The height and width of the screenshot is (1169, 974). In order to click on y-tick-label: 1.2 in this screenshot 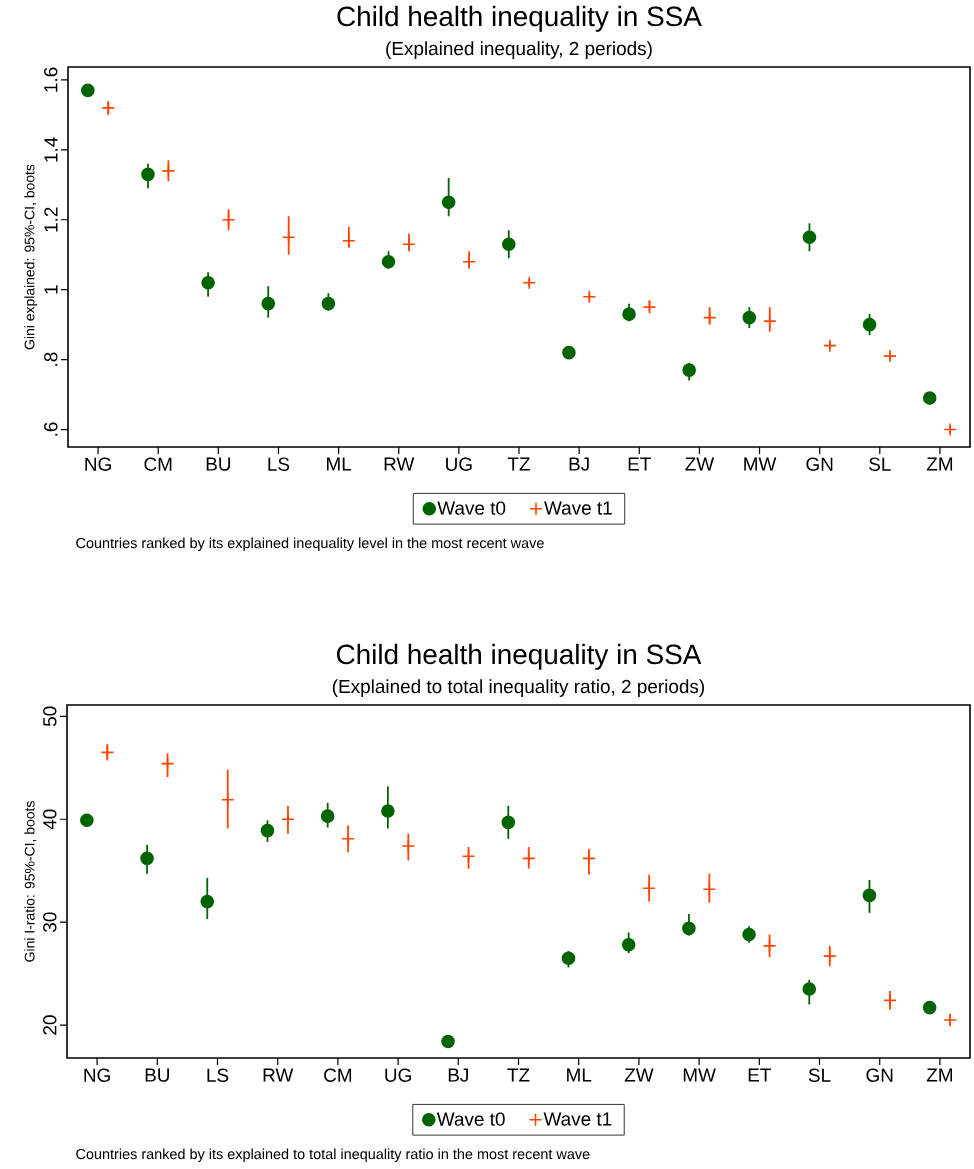, I will do `click(51, 219)`.